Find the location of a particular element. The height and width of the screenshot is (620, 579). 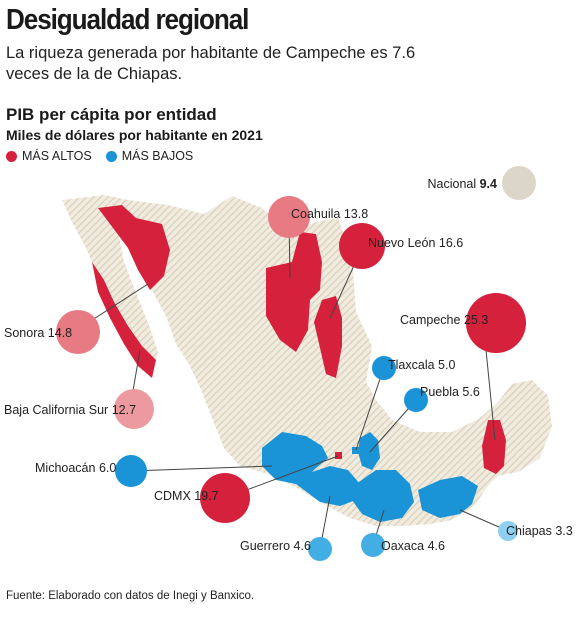

bubble-coahuila is located at coordinates (289, 217).